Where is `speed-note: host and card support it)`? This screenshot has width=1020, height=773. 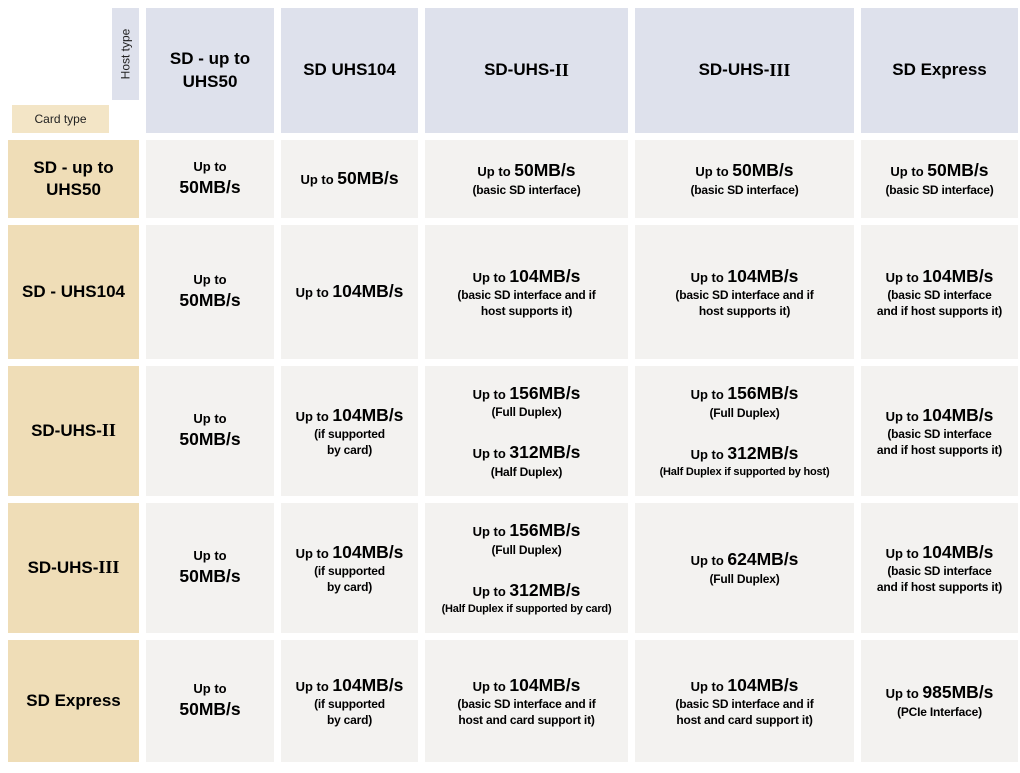 speed-note: host and card support it) is located at coordinates (526, 719).